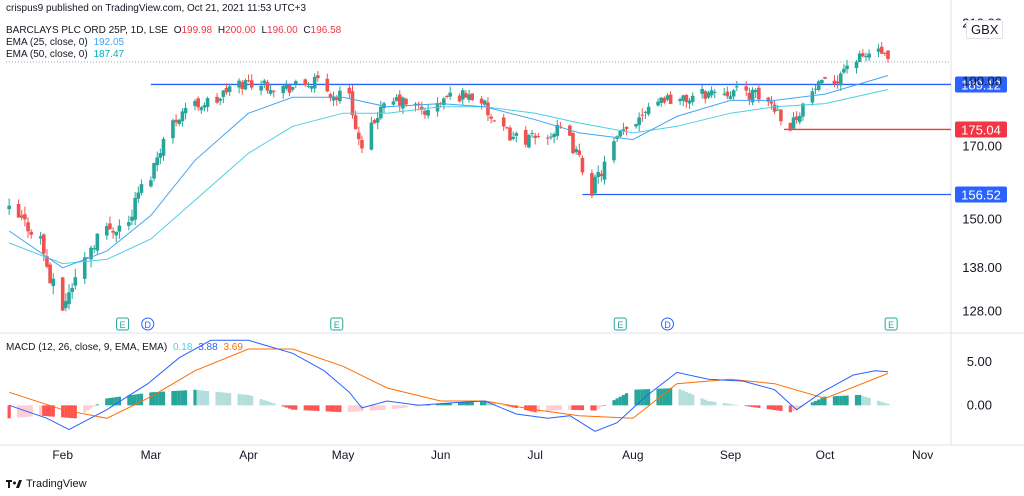 The image size is (1024, 496). Describe the element at coordinates (148, 324) in the screenshot. I see `dividend-badge` at that location.